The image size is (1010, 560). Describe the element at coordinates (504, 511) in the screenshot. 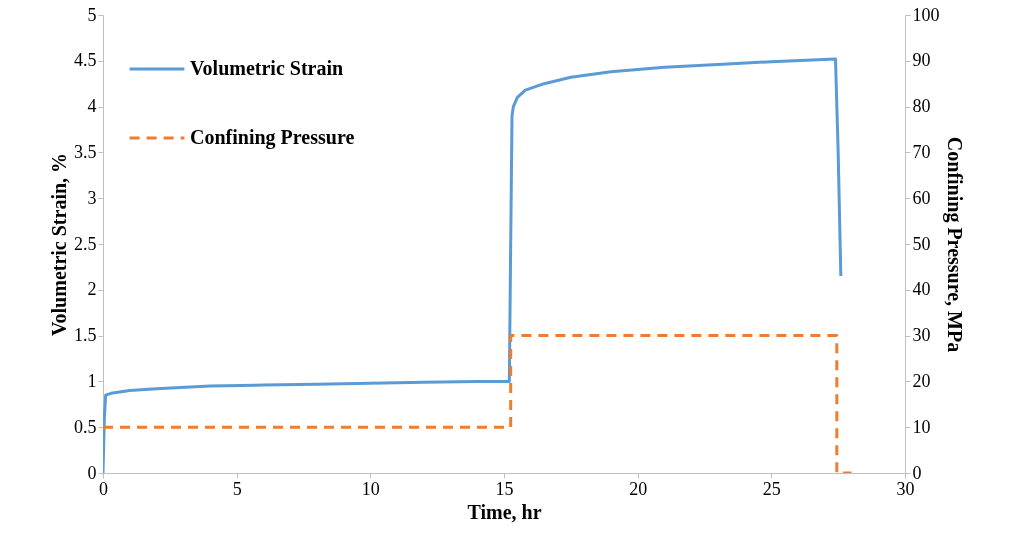

I see `x-axis-title: Time, hr` at that location.